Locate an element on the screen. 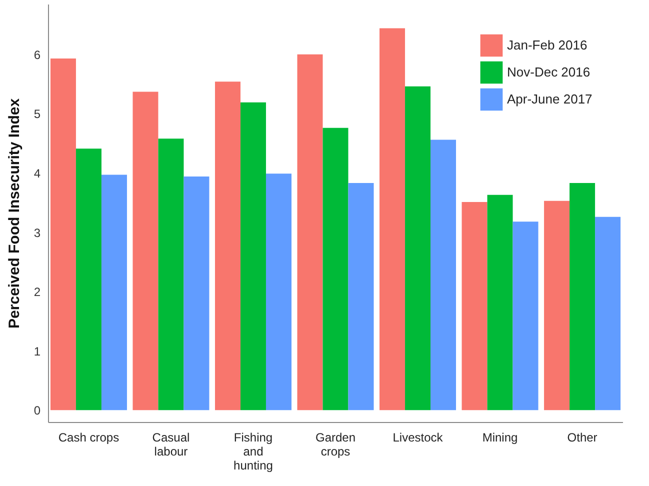 The width and height of the screenshot is (649, 486). y-tick-label: 1 is located at coordinates (37, 351).